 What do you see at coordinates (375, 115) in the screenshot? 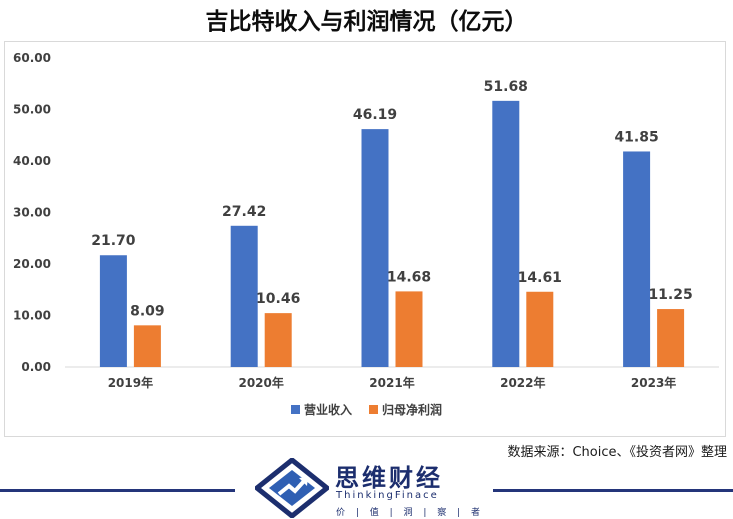
I see `data-label: 46.19` at bounding box center [375, 115].